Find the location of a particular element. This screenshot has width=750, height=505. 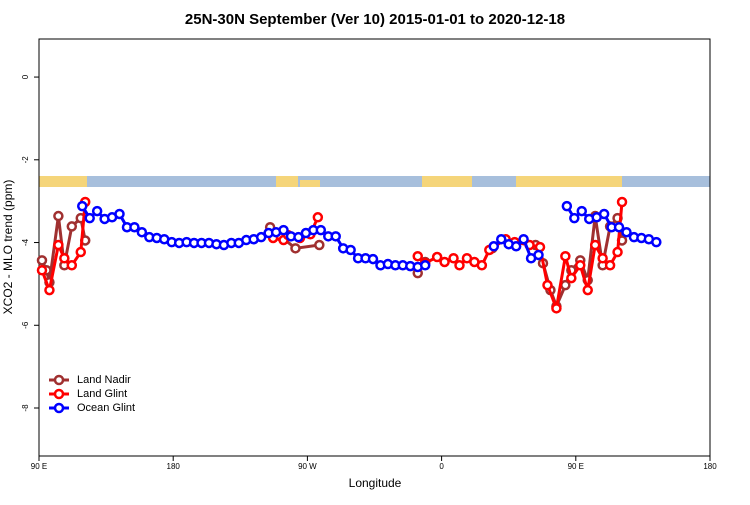

x-axis-label: Longitude is located at coordinates (375, 483).